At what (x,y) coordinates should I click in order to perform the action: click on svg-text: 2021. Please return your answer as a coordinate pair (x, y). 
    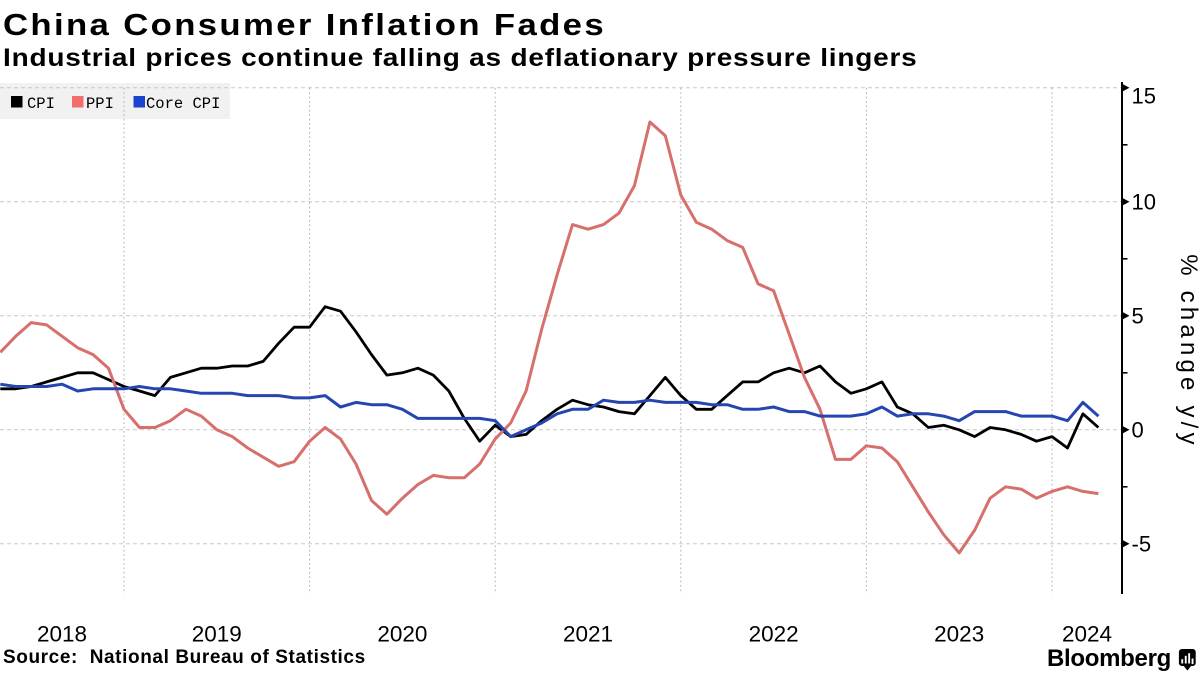
    Looking at the image, I should click on (588, 634).